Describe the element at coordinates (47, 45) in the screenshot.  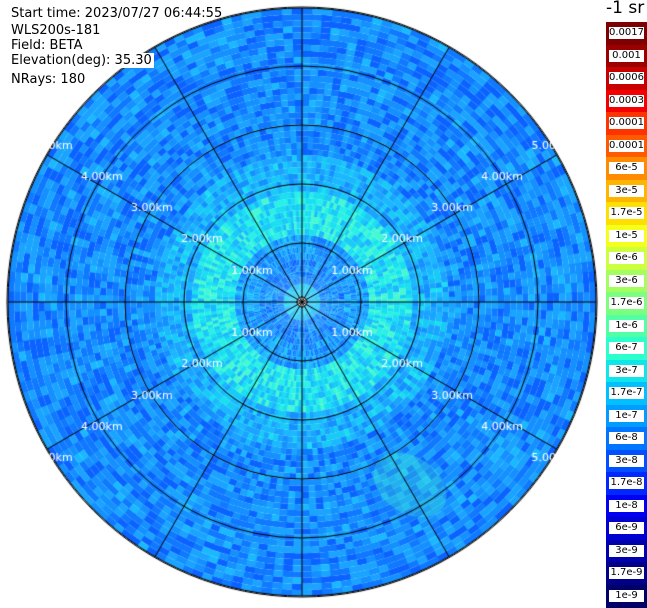
I see `field-label: Field: BETA` at that location.